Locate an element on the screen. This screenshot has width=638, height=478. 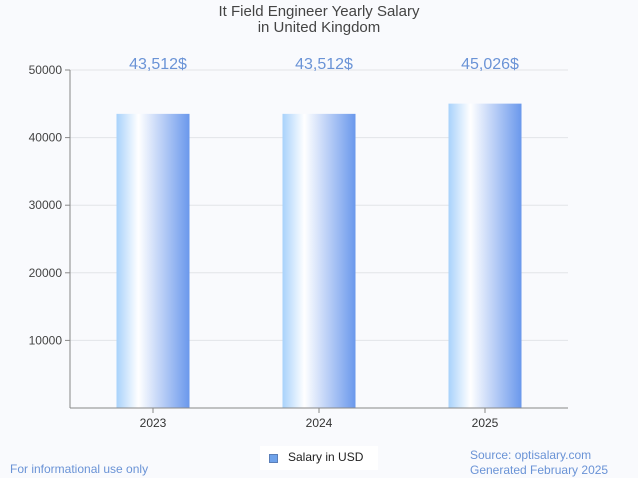
source-link: Source: optisalary.com is located at coordinates (531, 455).